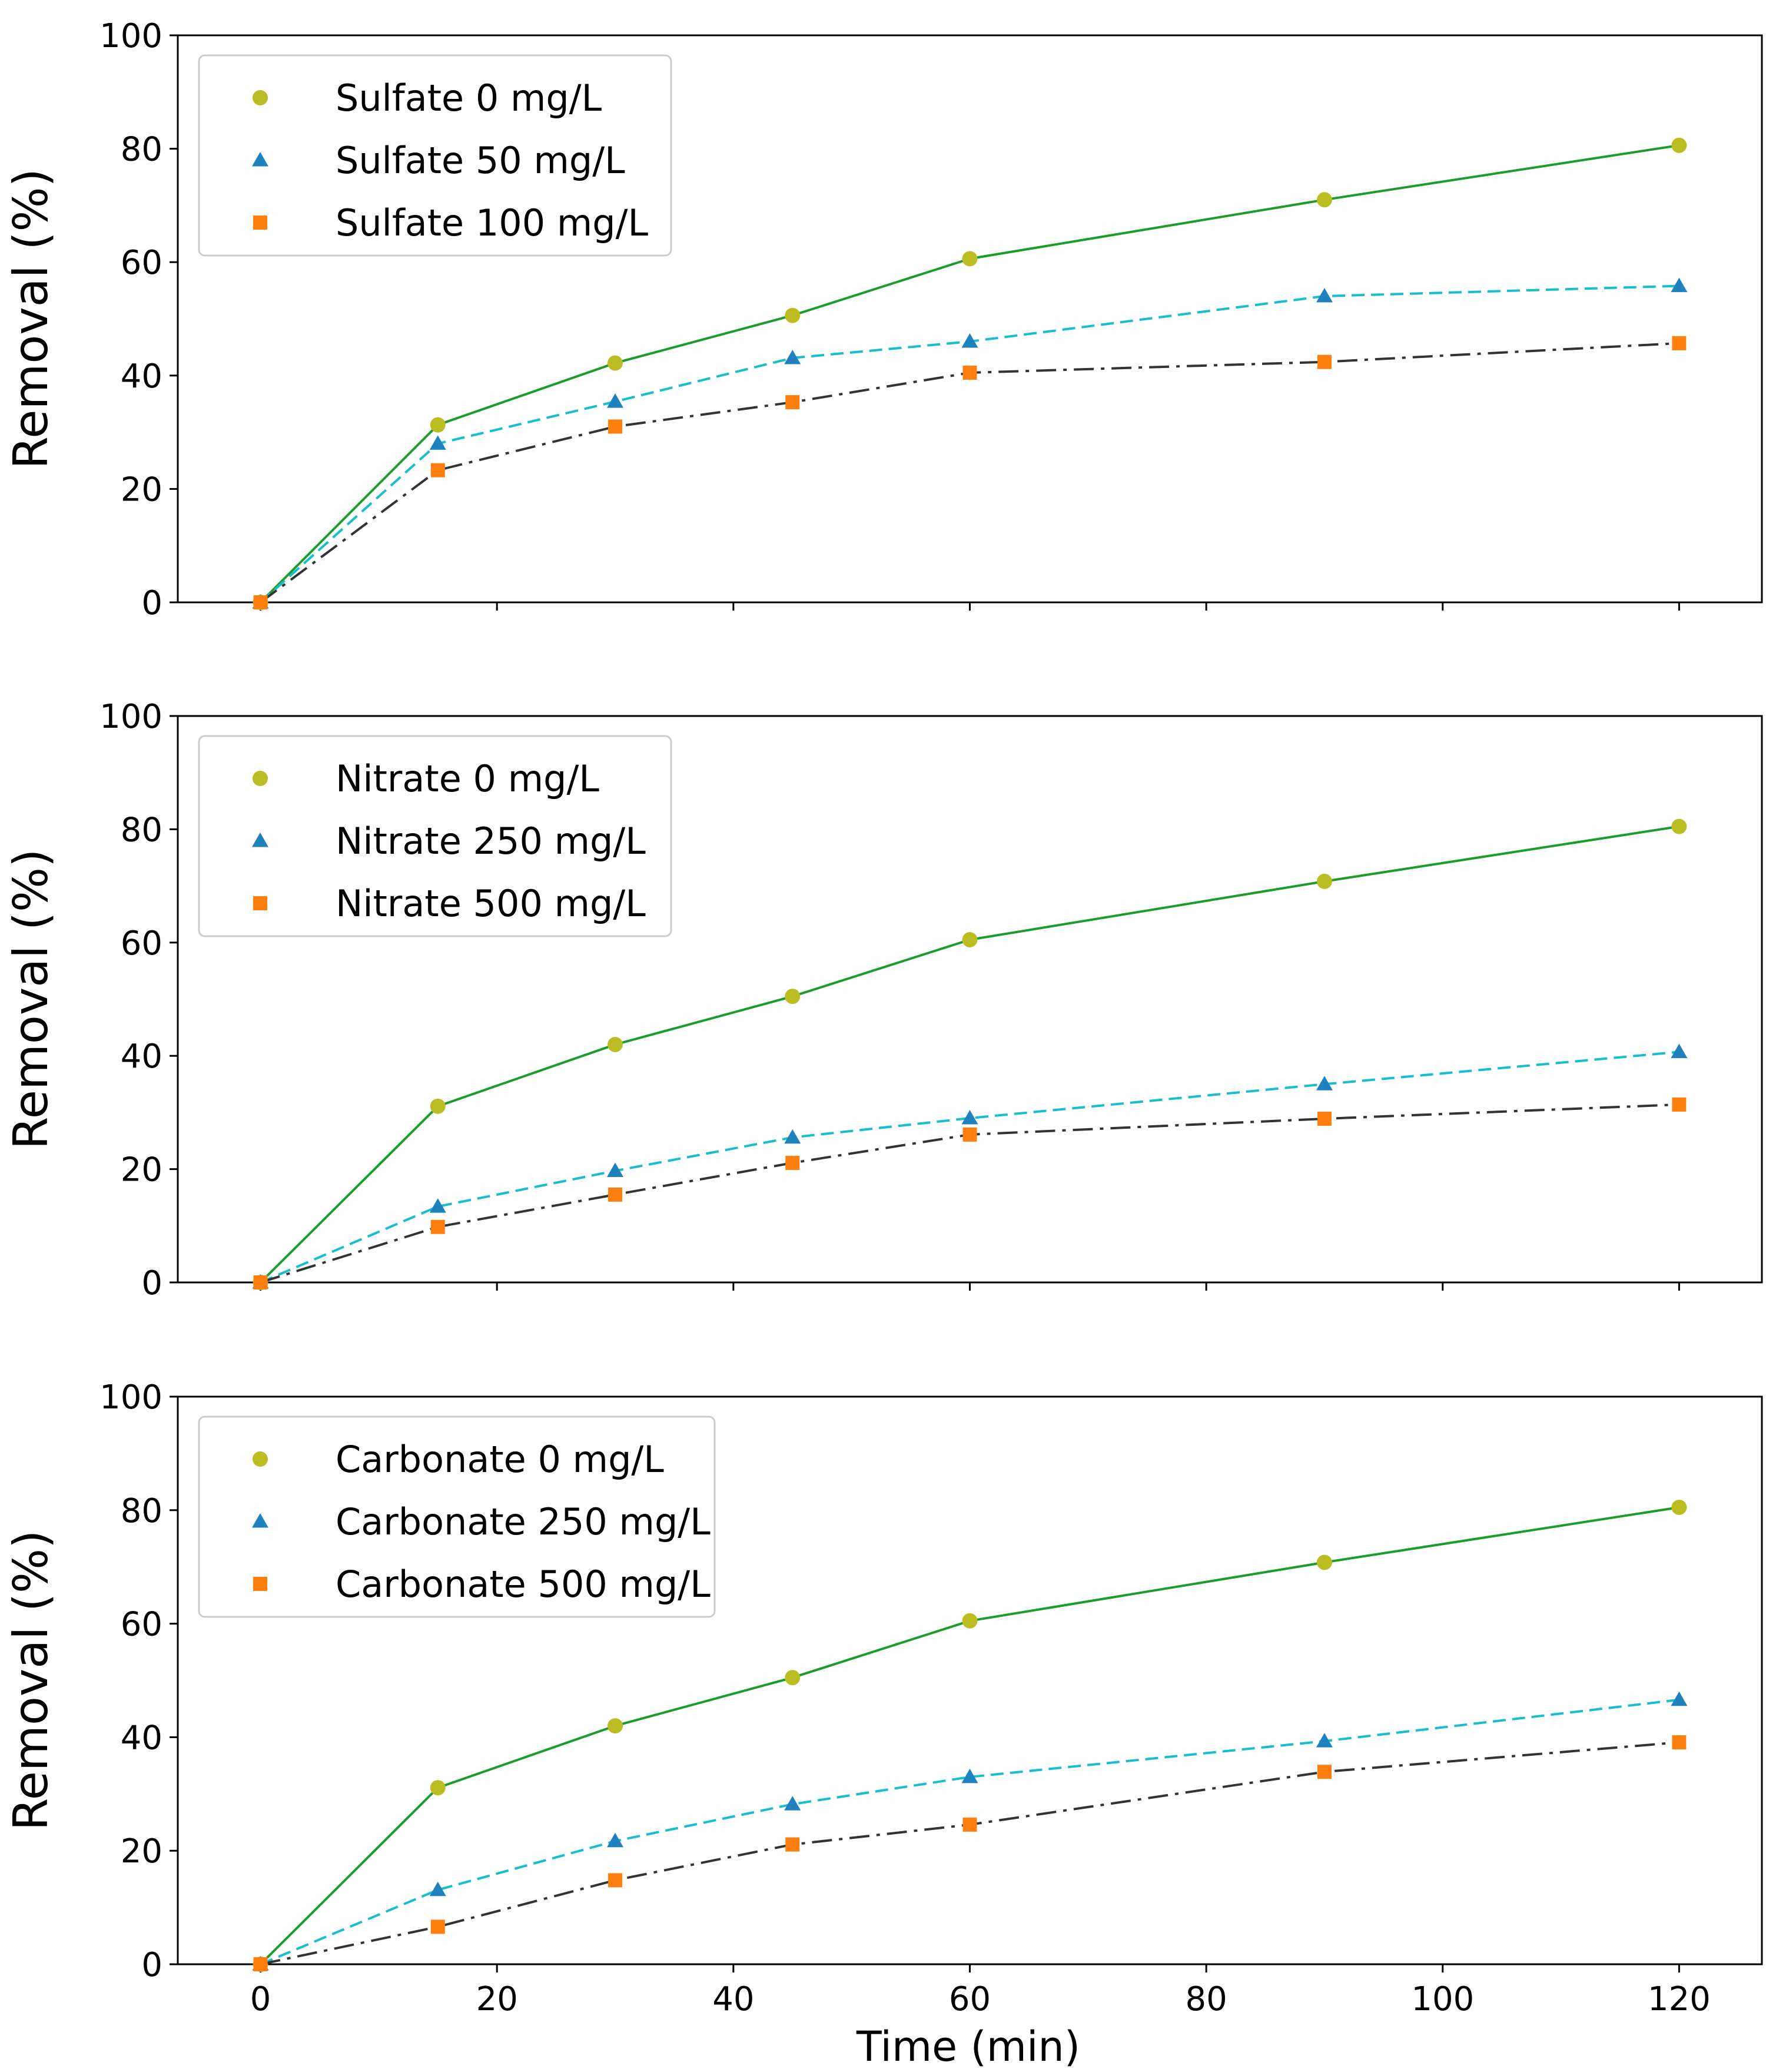  Describe the element at coordinates (968, 2047) in the screenshot. I see `x-axis-title: Time (min)` at that location.